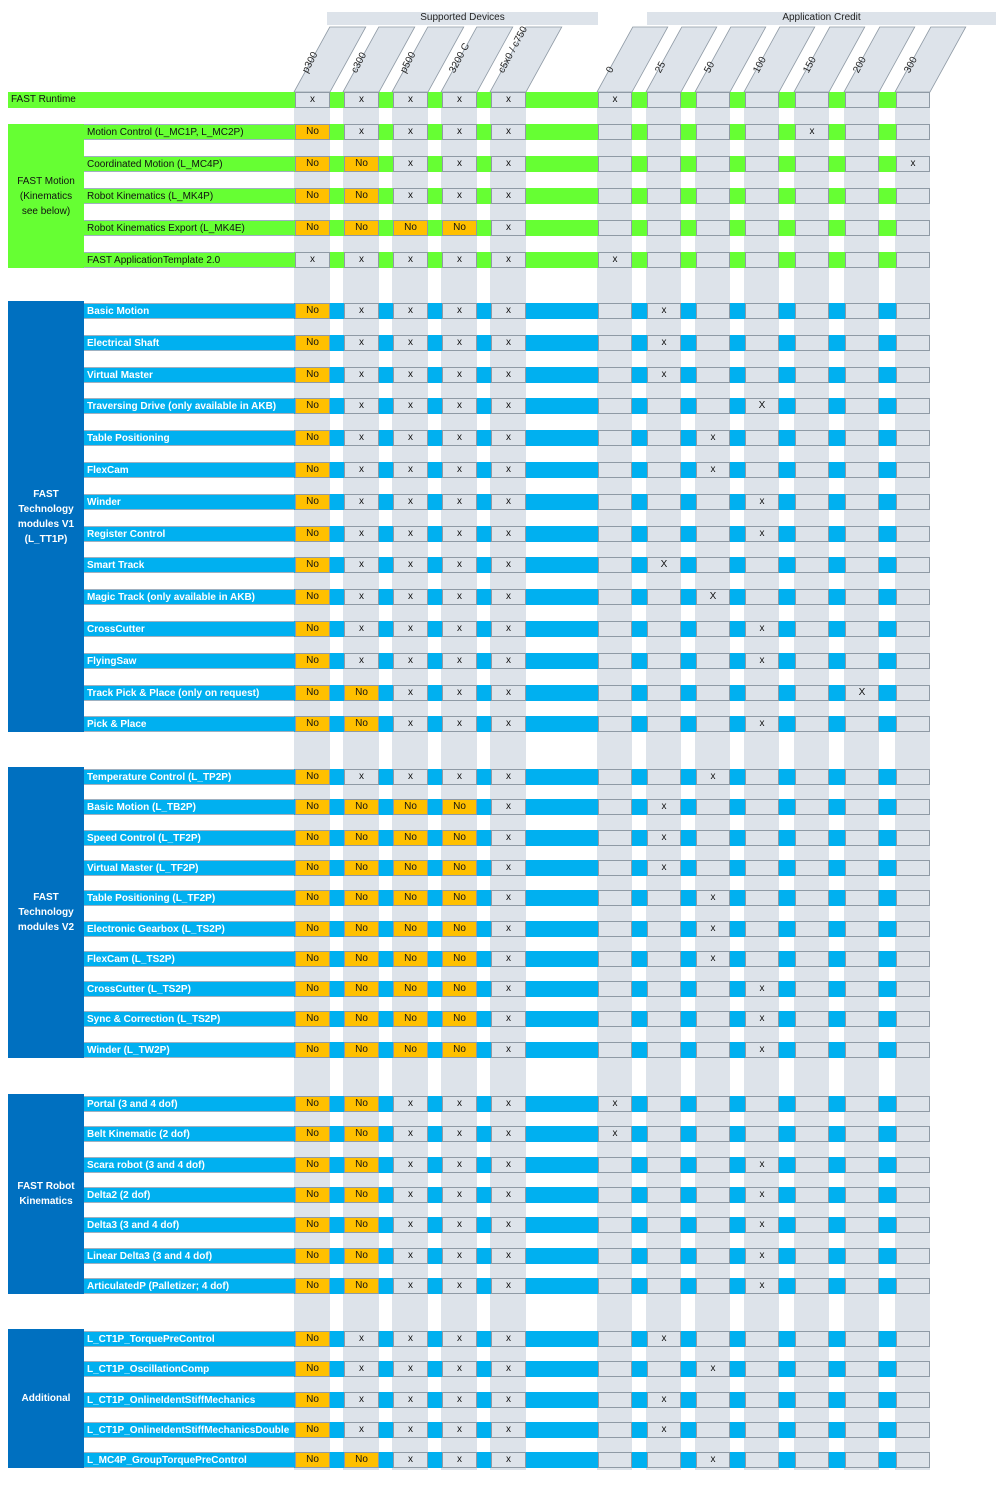 The image size is (1006, 1486). What do you see at coordinates (189, 1104) in the screenshot?
I see `row-label: Portal (3 and 4 dof)` at bounding box center [189, 1104].